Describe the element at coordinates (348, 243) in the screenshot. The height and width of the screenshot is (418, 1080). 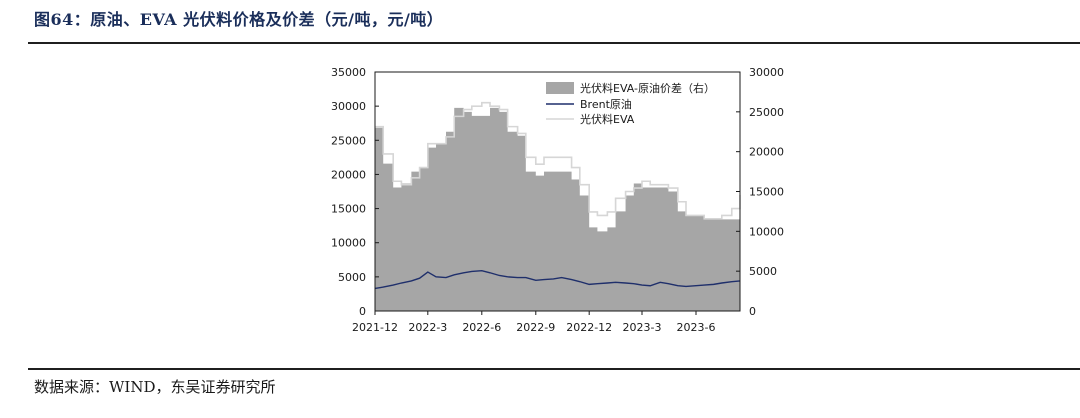
I see `left-axis-tick-label: 10000` at that location.